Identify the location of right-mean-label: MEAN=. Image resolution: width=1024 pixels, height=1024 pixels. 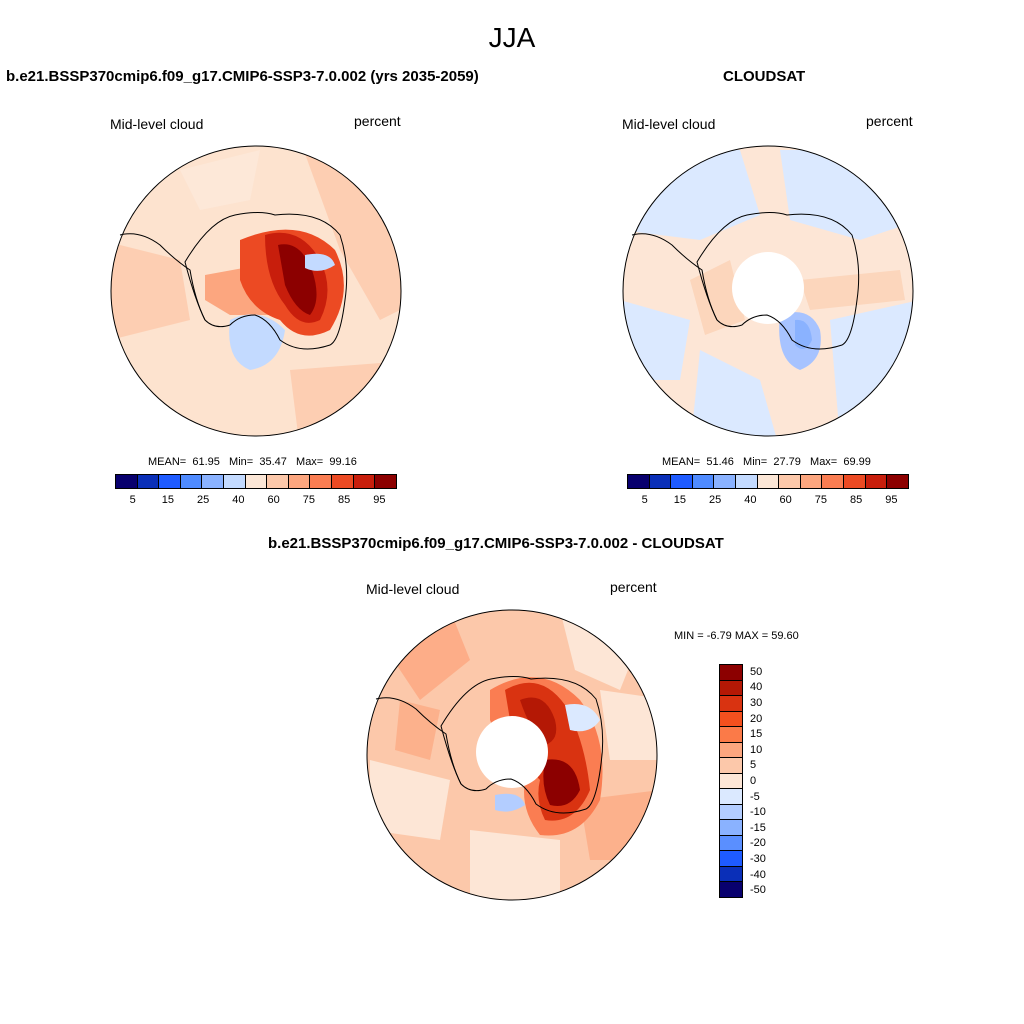
(681, 462).